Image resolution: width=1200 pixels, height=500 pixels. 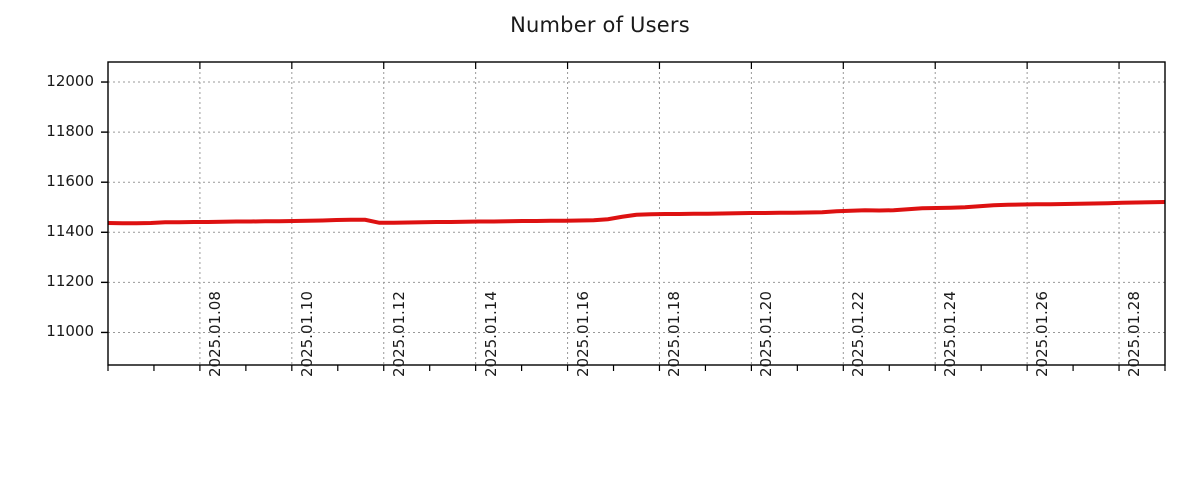 I want to click on y-tick-label: 11400, so click(x=70, y=231).